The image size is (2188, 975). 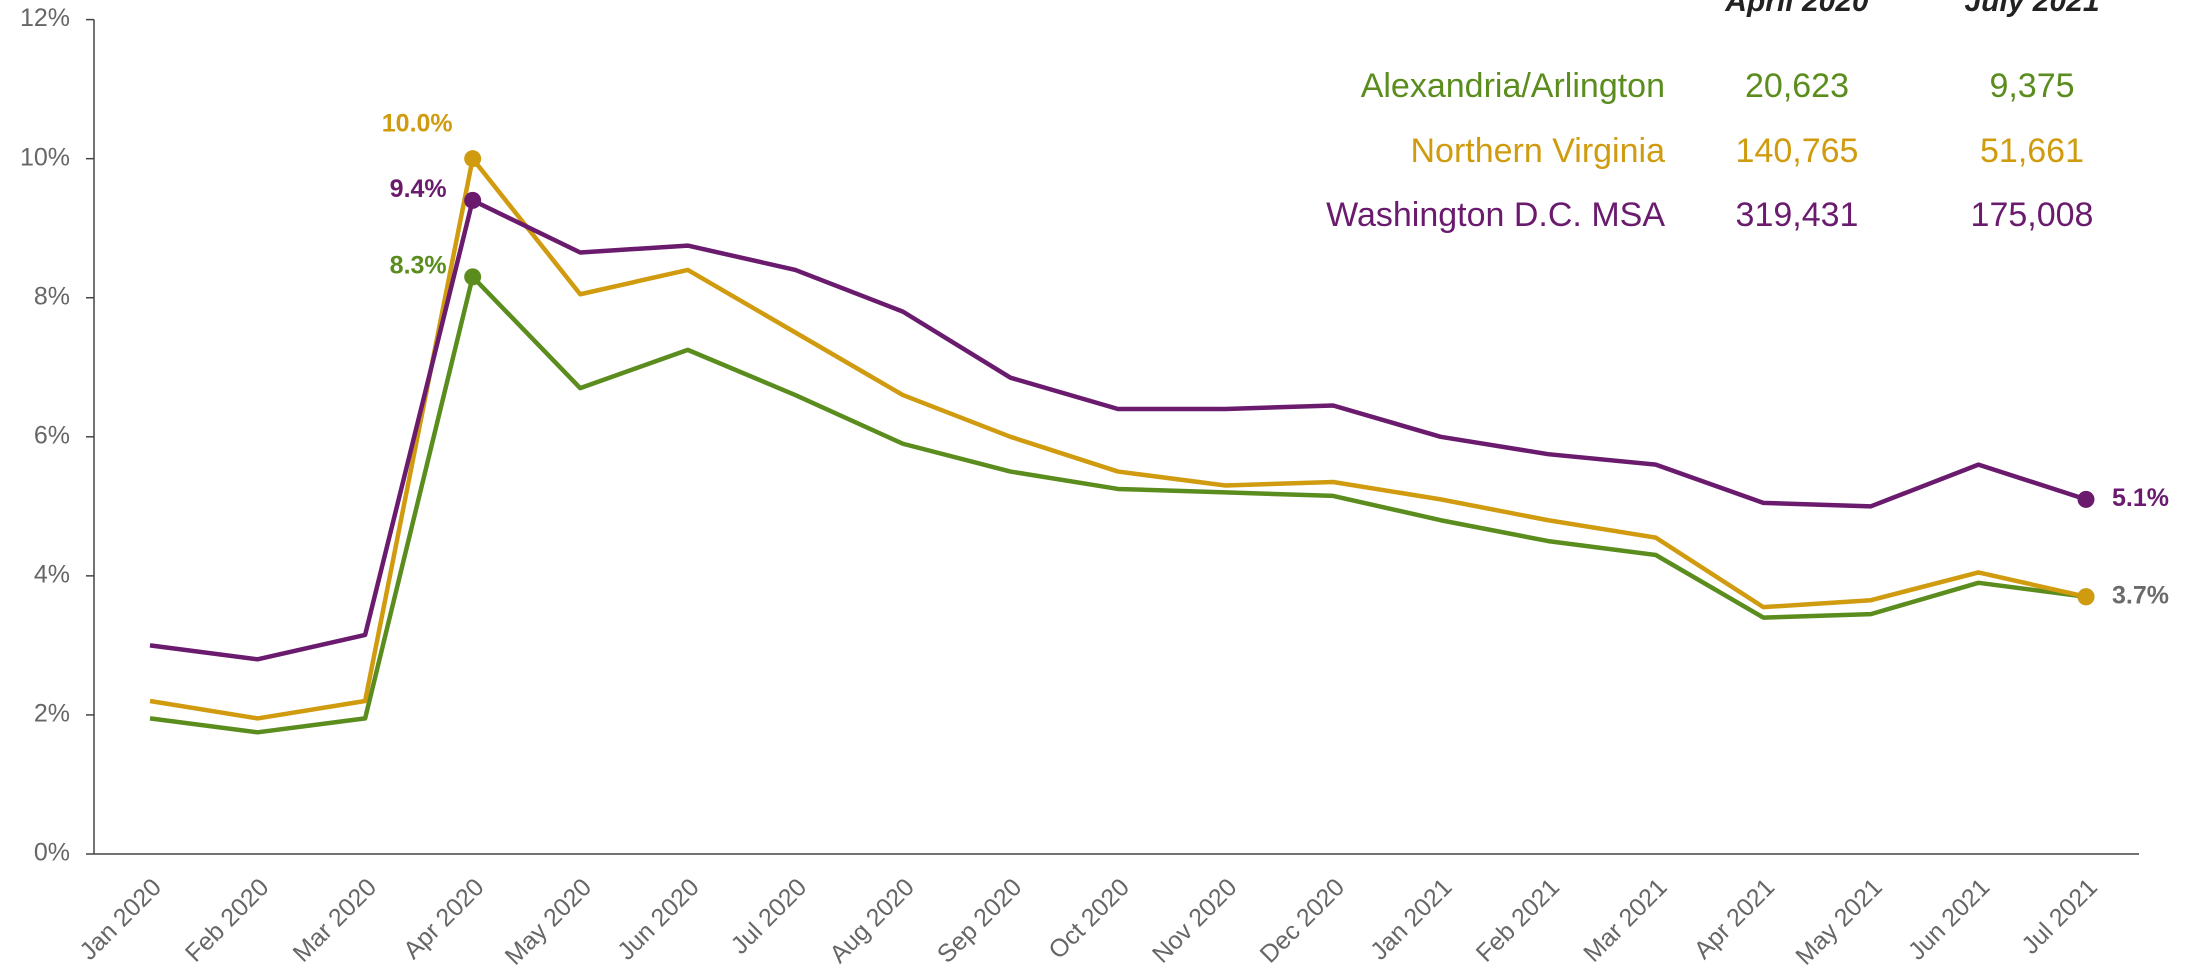 I want to click on y-tick-label: 4%, so click(x=52, y=574).